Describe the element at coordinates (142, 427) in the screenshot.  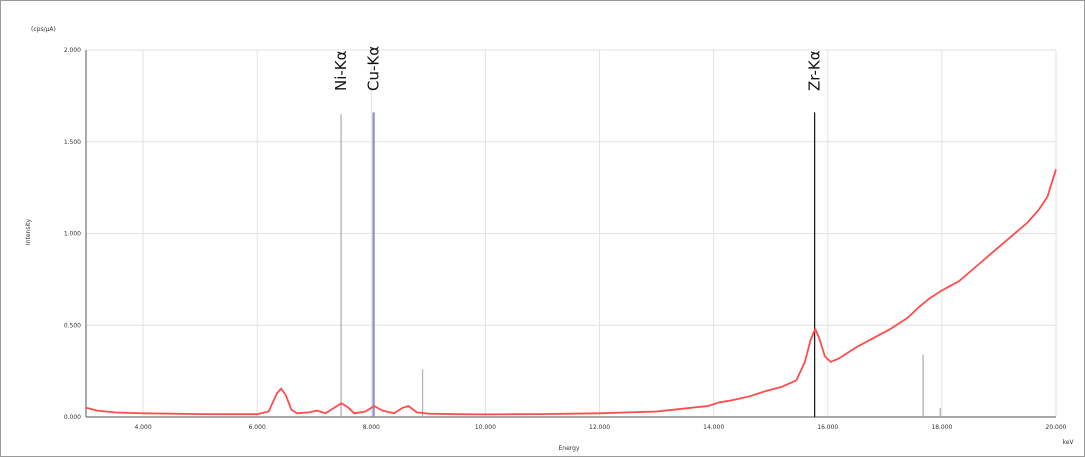
I see `x-tick-label: 4.000` at that location.